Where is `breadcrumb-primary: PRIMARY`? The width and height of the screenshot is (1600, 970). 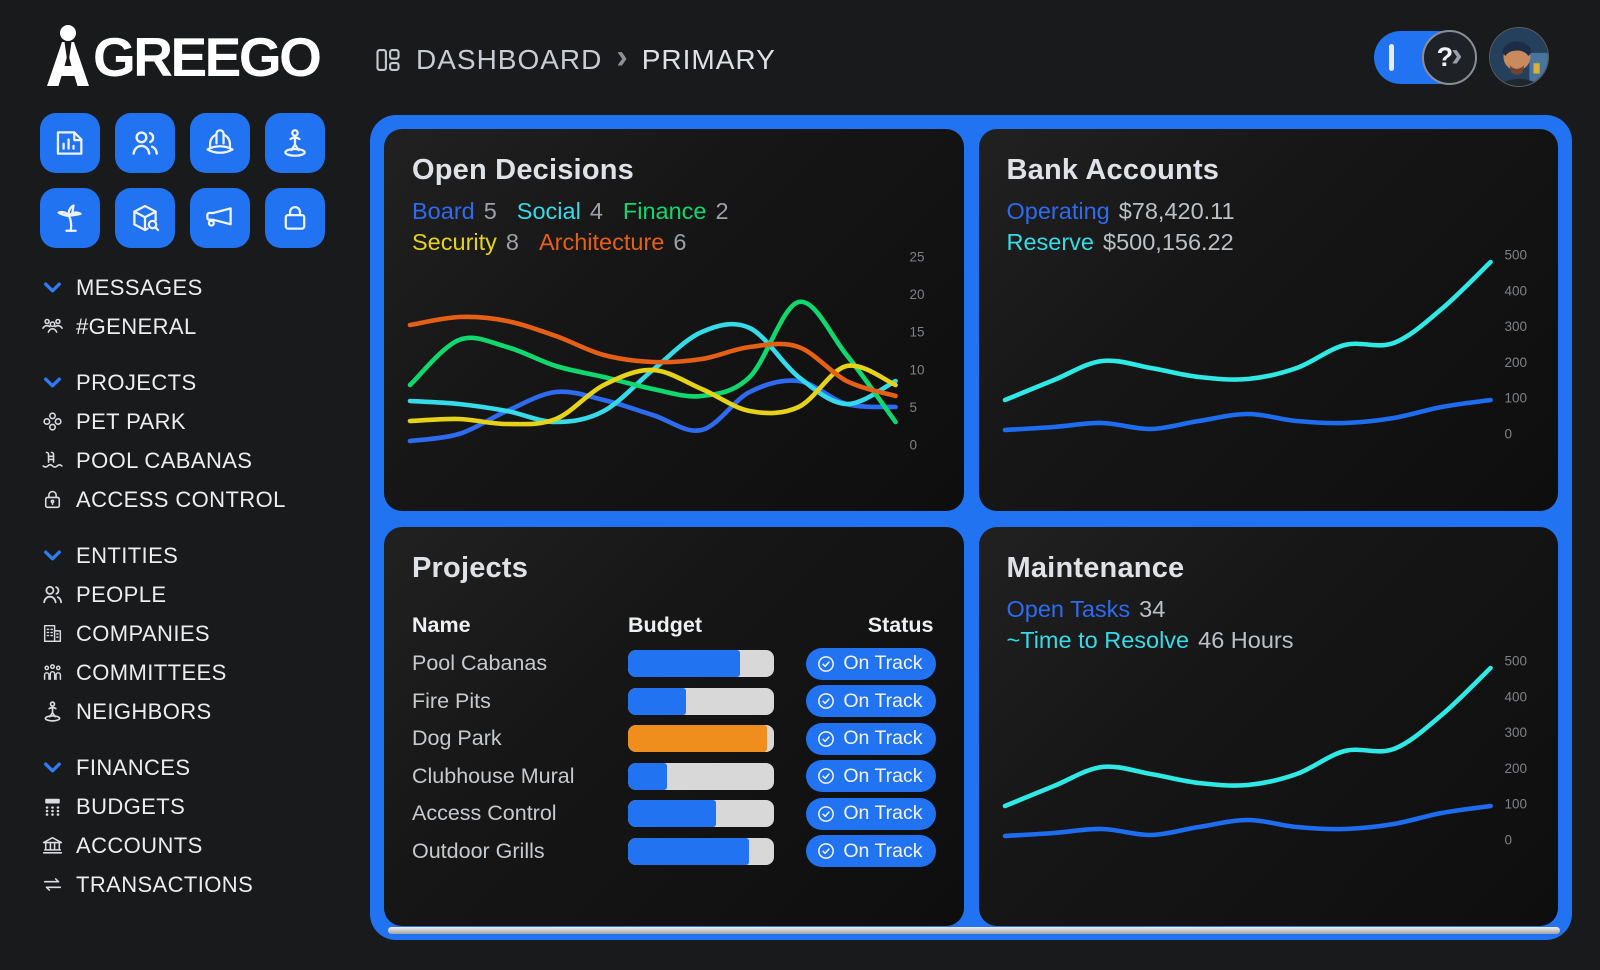 breadcrumb-primary: PRIMARY is located at coordinates (708, 59).